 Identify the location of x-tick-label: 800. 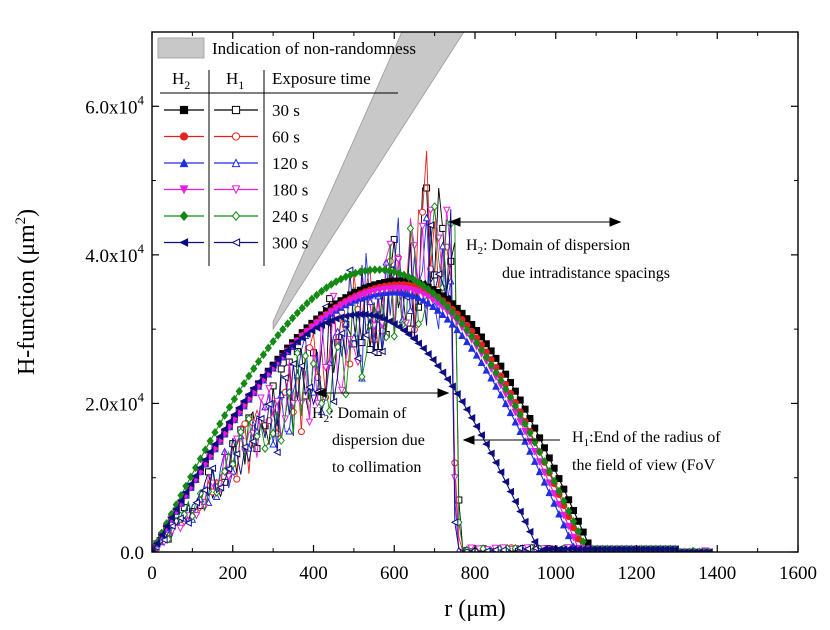
(475, 573).